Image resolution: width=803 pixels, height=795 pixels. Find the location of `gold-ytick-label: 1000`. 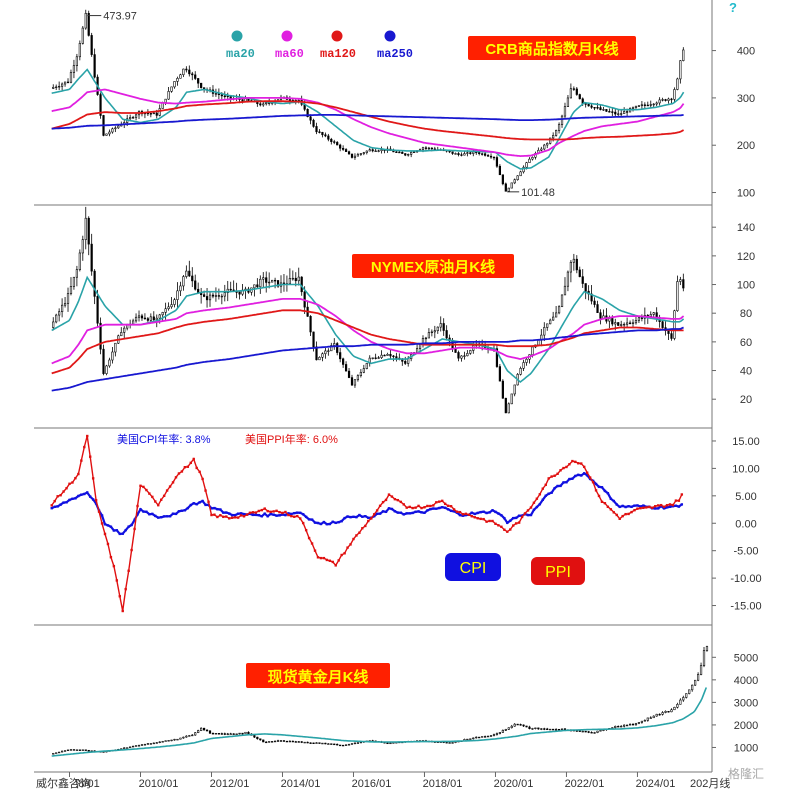

gold-ytick-label: 1000 is located at coordinates (746, 748).